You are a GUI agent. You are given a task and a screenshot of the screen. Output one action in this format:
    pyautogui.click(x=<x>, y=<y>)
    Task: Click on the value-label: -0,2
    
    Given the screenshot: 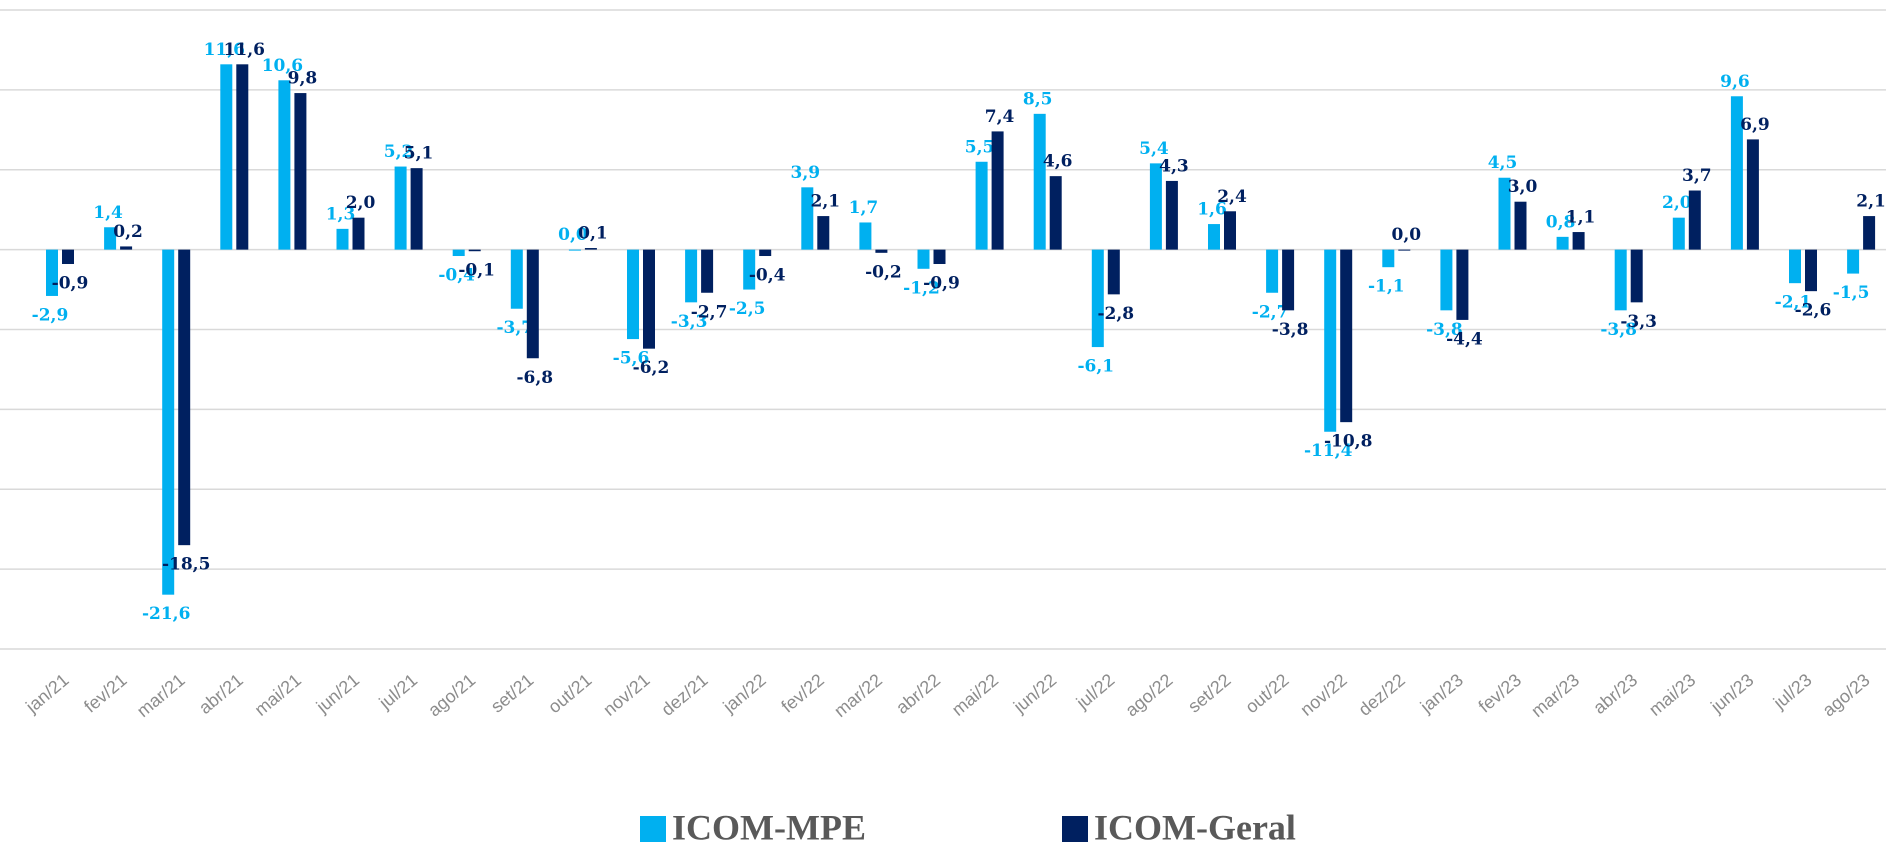 What is the action you would take?
    pyautogui.click(x=883, y=272)
    